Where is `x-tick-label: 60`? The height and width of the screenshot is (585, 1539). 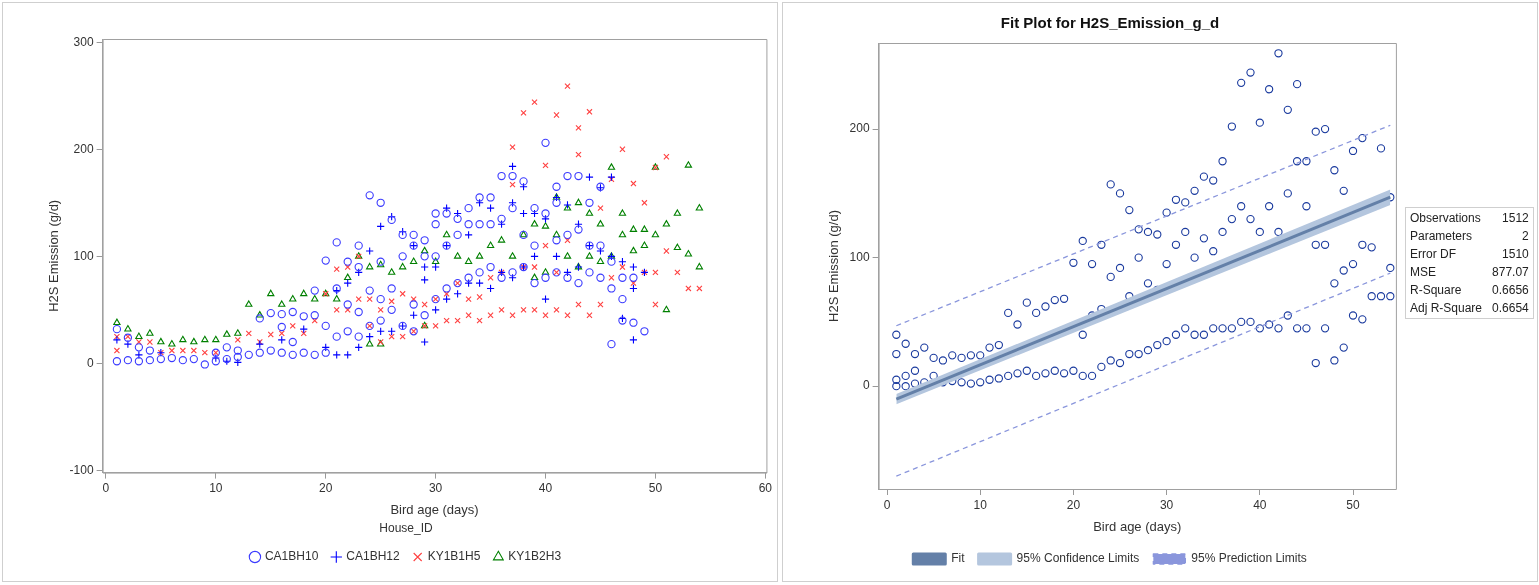
x-tick-label: 60 is located at coordinates (765, 488).